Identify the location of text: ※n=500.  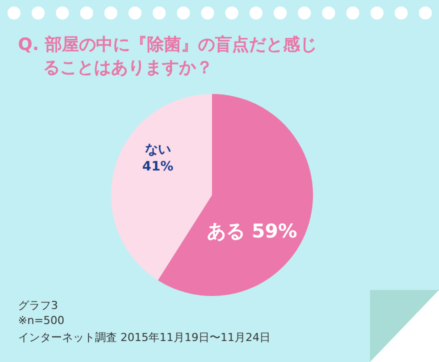
(41, 320).